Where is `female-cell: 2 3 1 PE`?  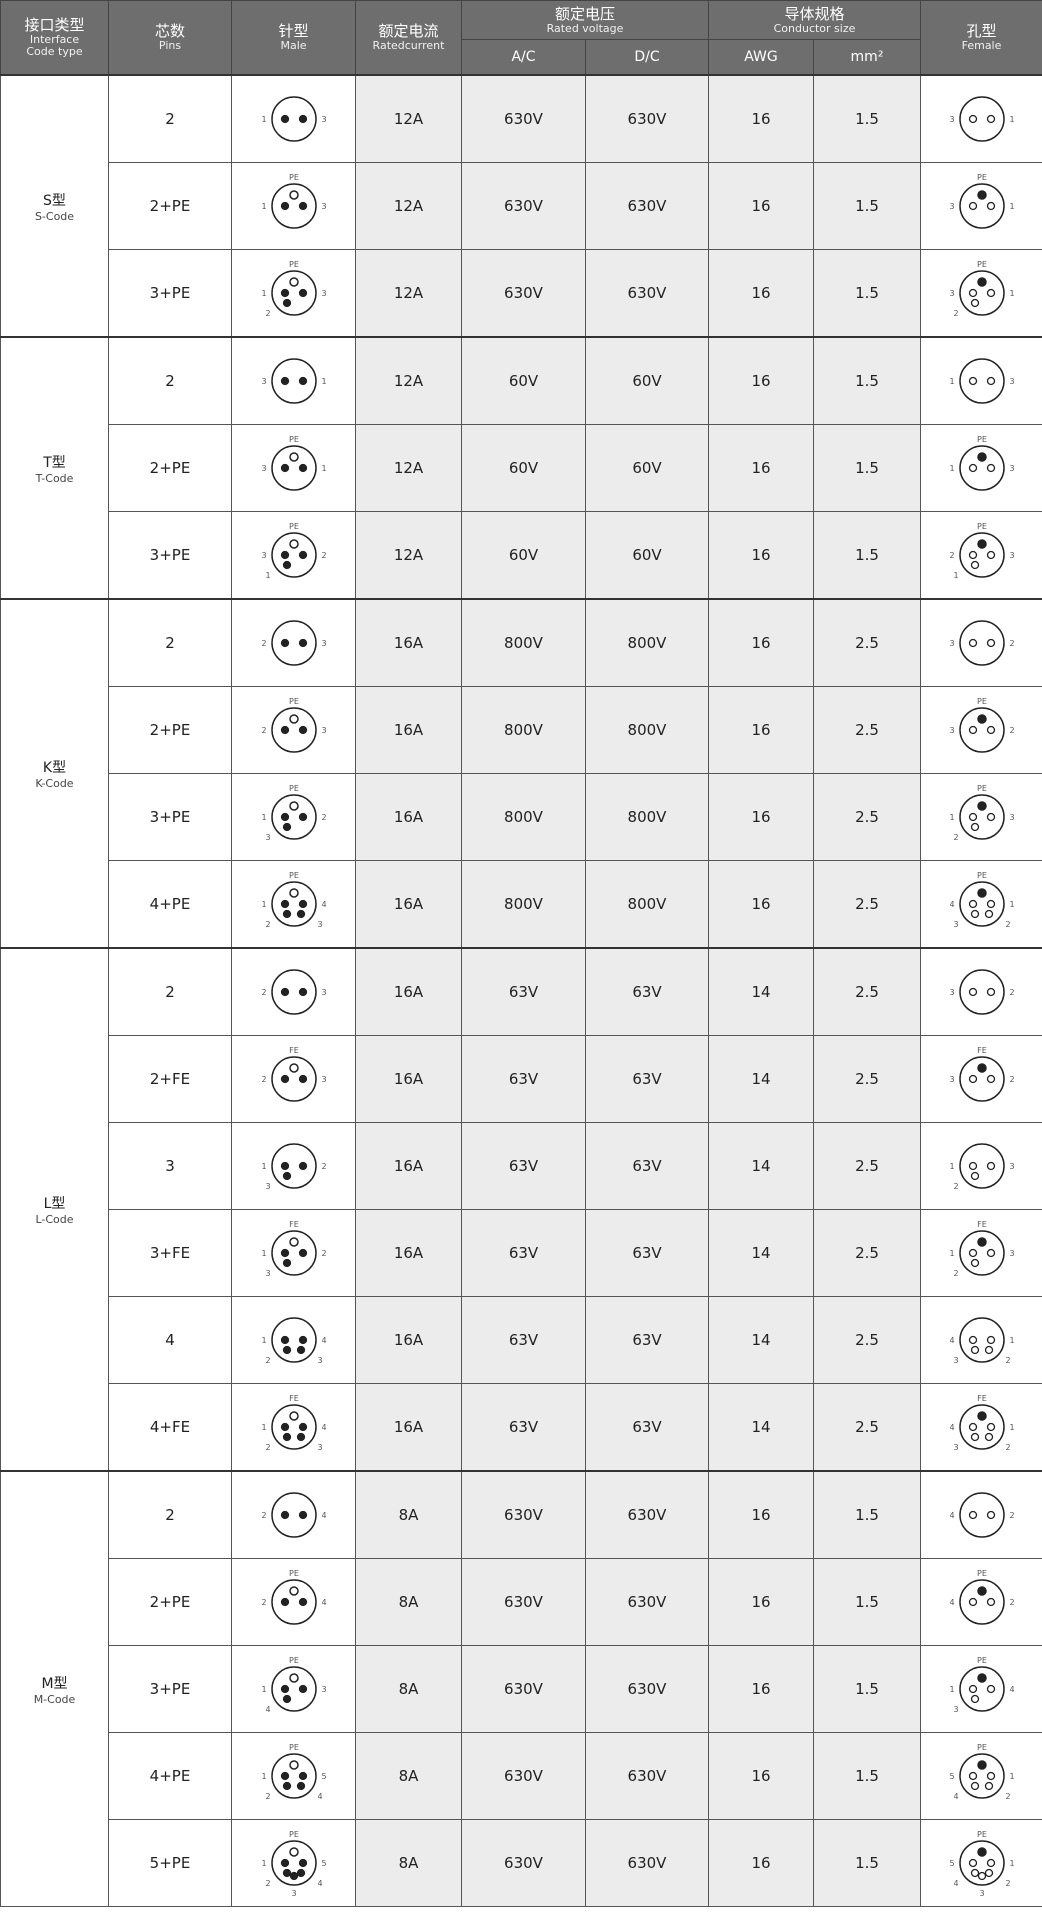
female-cell: 2 3 1 PE is located at coordinates (981, 555).